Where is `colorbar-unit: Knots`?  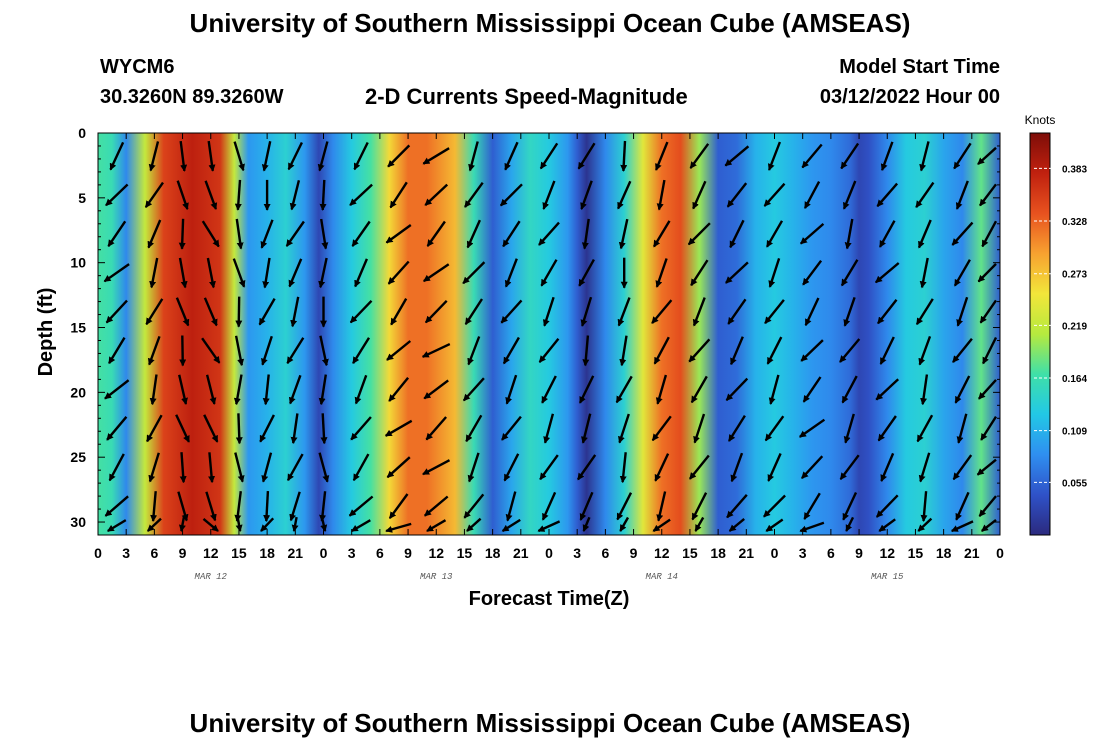 colorbar-unit: Knots is located at coordinates (1040, 120).